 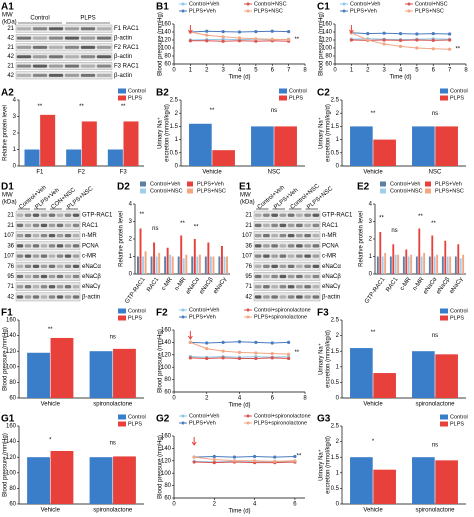 What do you see at coordinates (248, 4) in the screenshot?
I see `legend-marker` at bounding box center [248, 4].